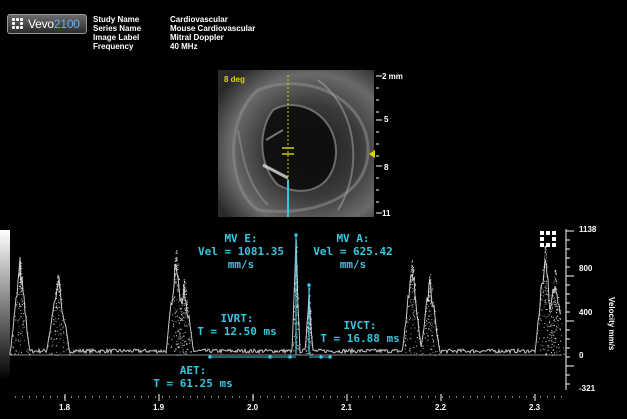  What do you see at coordinates (386, 119) in the screenshot?
I see `depth-tick-5: 5` at bounding box center [386, 119].